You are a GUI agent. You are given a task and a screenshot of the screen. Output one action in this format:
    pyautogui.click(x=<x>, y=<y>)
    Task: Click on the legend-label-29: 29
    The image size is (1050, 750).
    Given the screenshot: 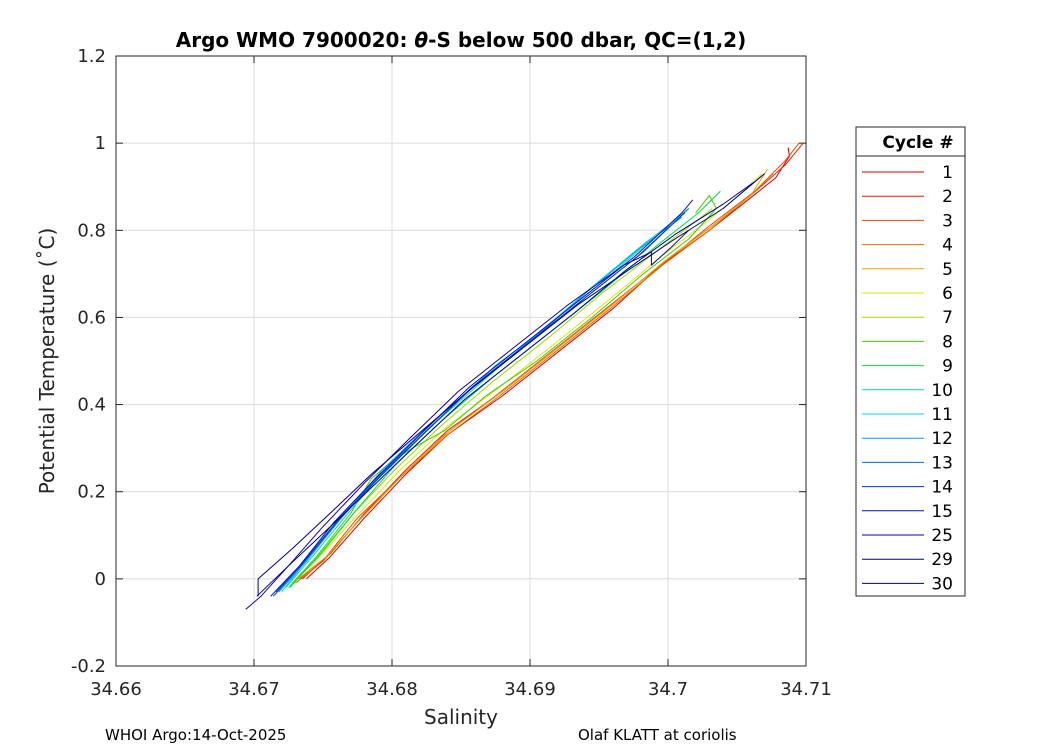 What is the action you would take?
    pyautogui.click(x=942, y=560)
    